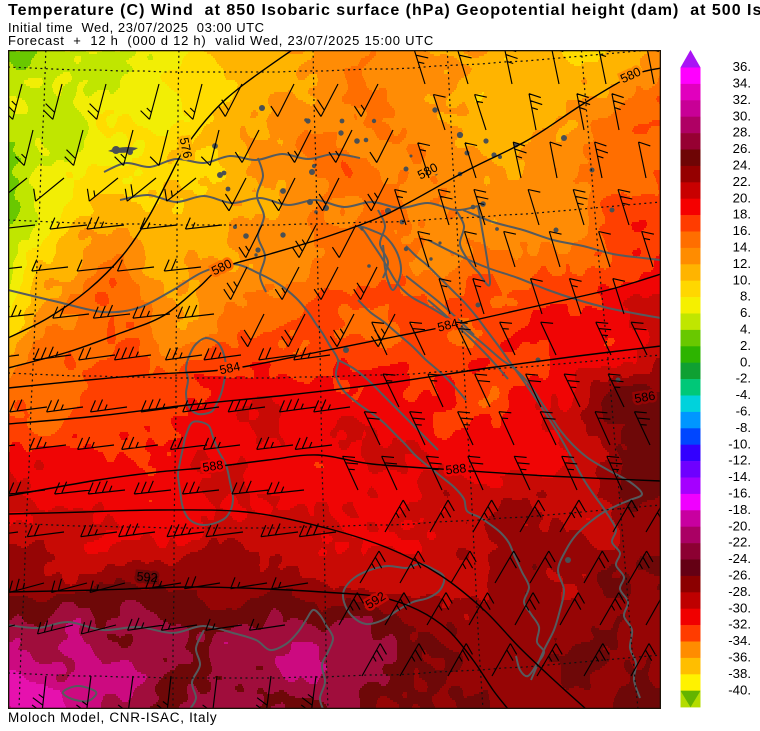  What do you see at coordinates (745, 329) in the screenshot?
I see `svg-text: 4.` at bounding box center [745, 329].